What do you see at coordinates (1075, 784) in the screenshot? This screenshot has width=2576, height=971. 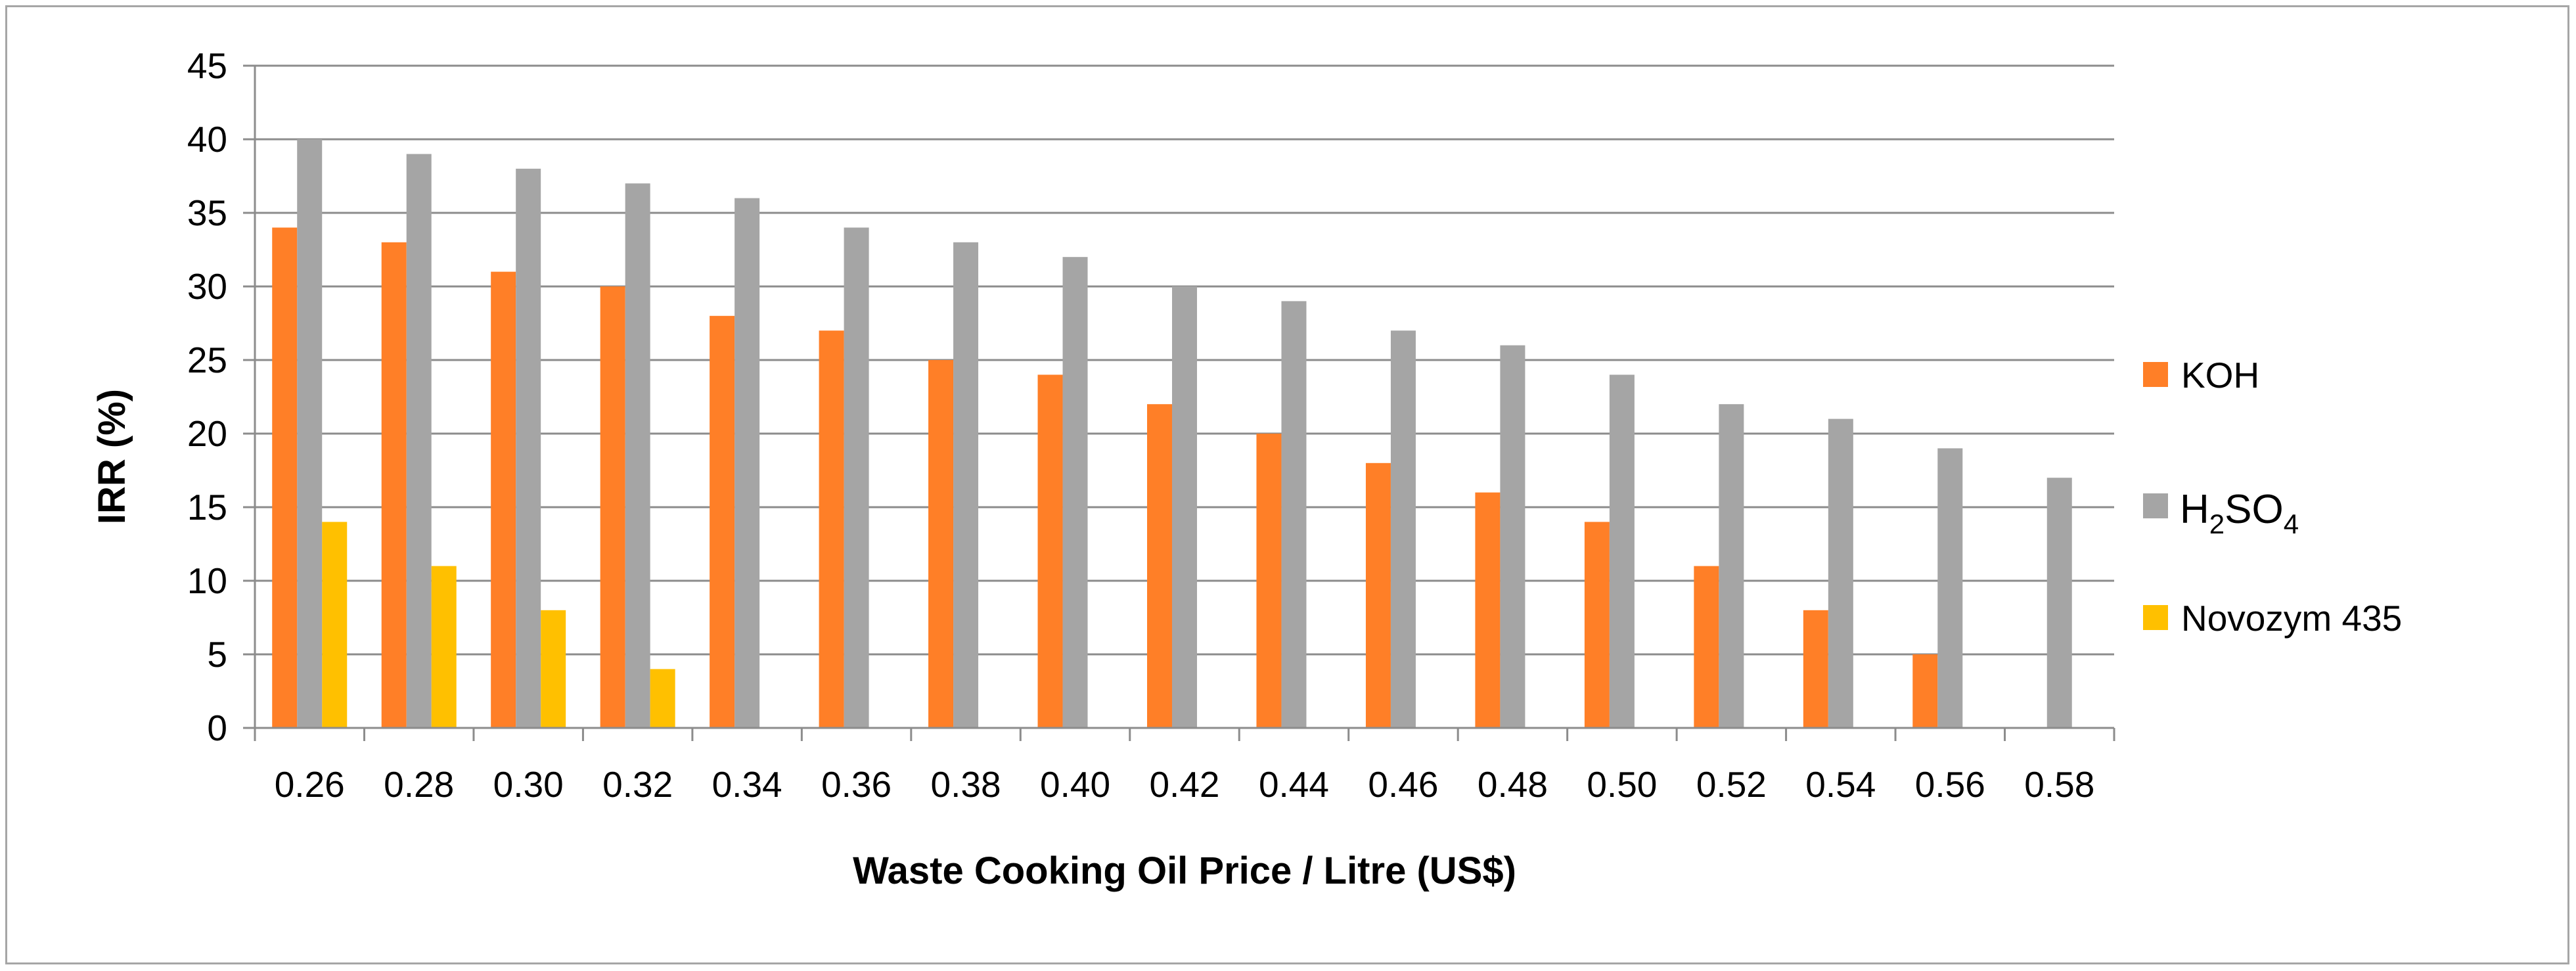 I see `x-tick-label: 0.40` at bounding box center [1075, 784].